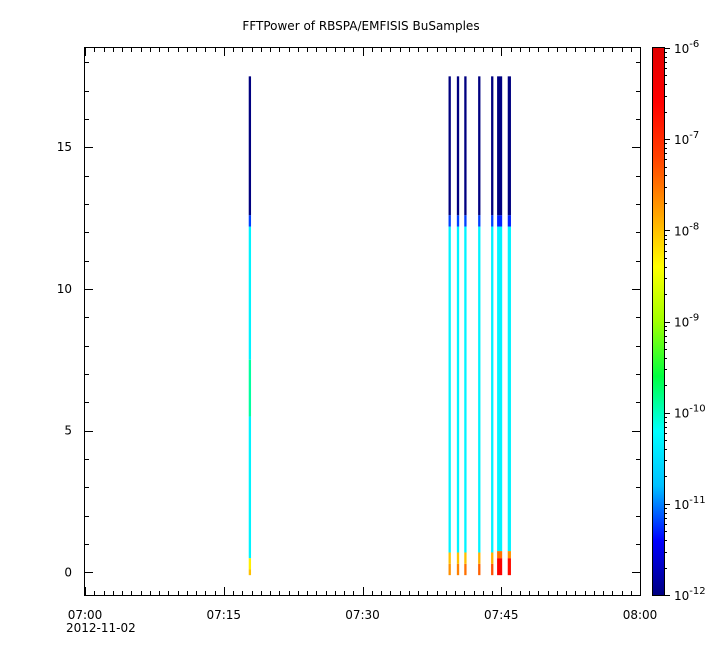 The width and height of the screenshot is (724, 656). I want to click on y-tick-label: 15, so click(64, 147).